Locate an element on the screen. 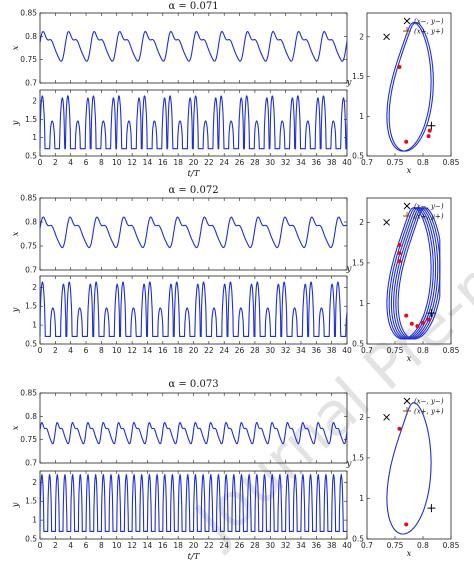 The image size is (474, 563). row3-legend-marker-minus is located at coordinates (407, 401).